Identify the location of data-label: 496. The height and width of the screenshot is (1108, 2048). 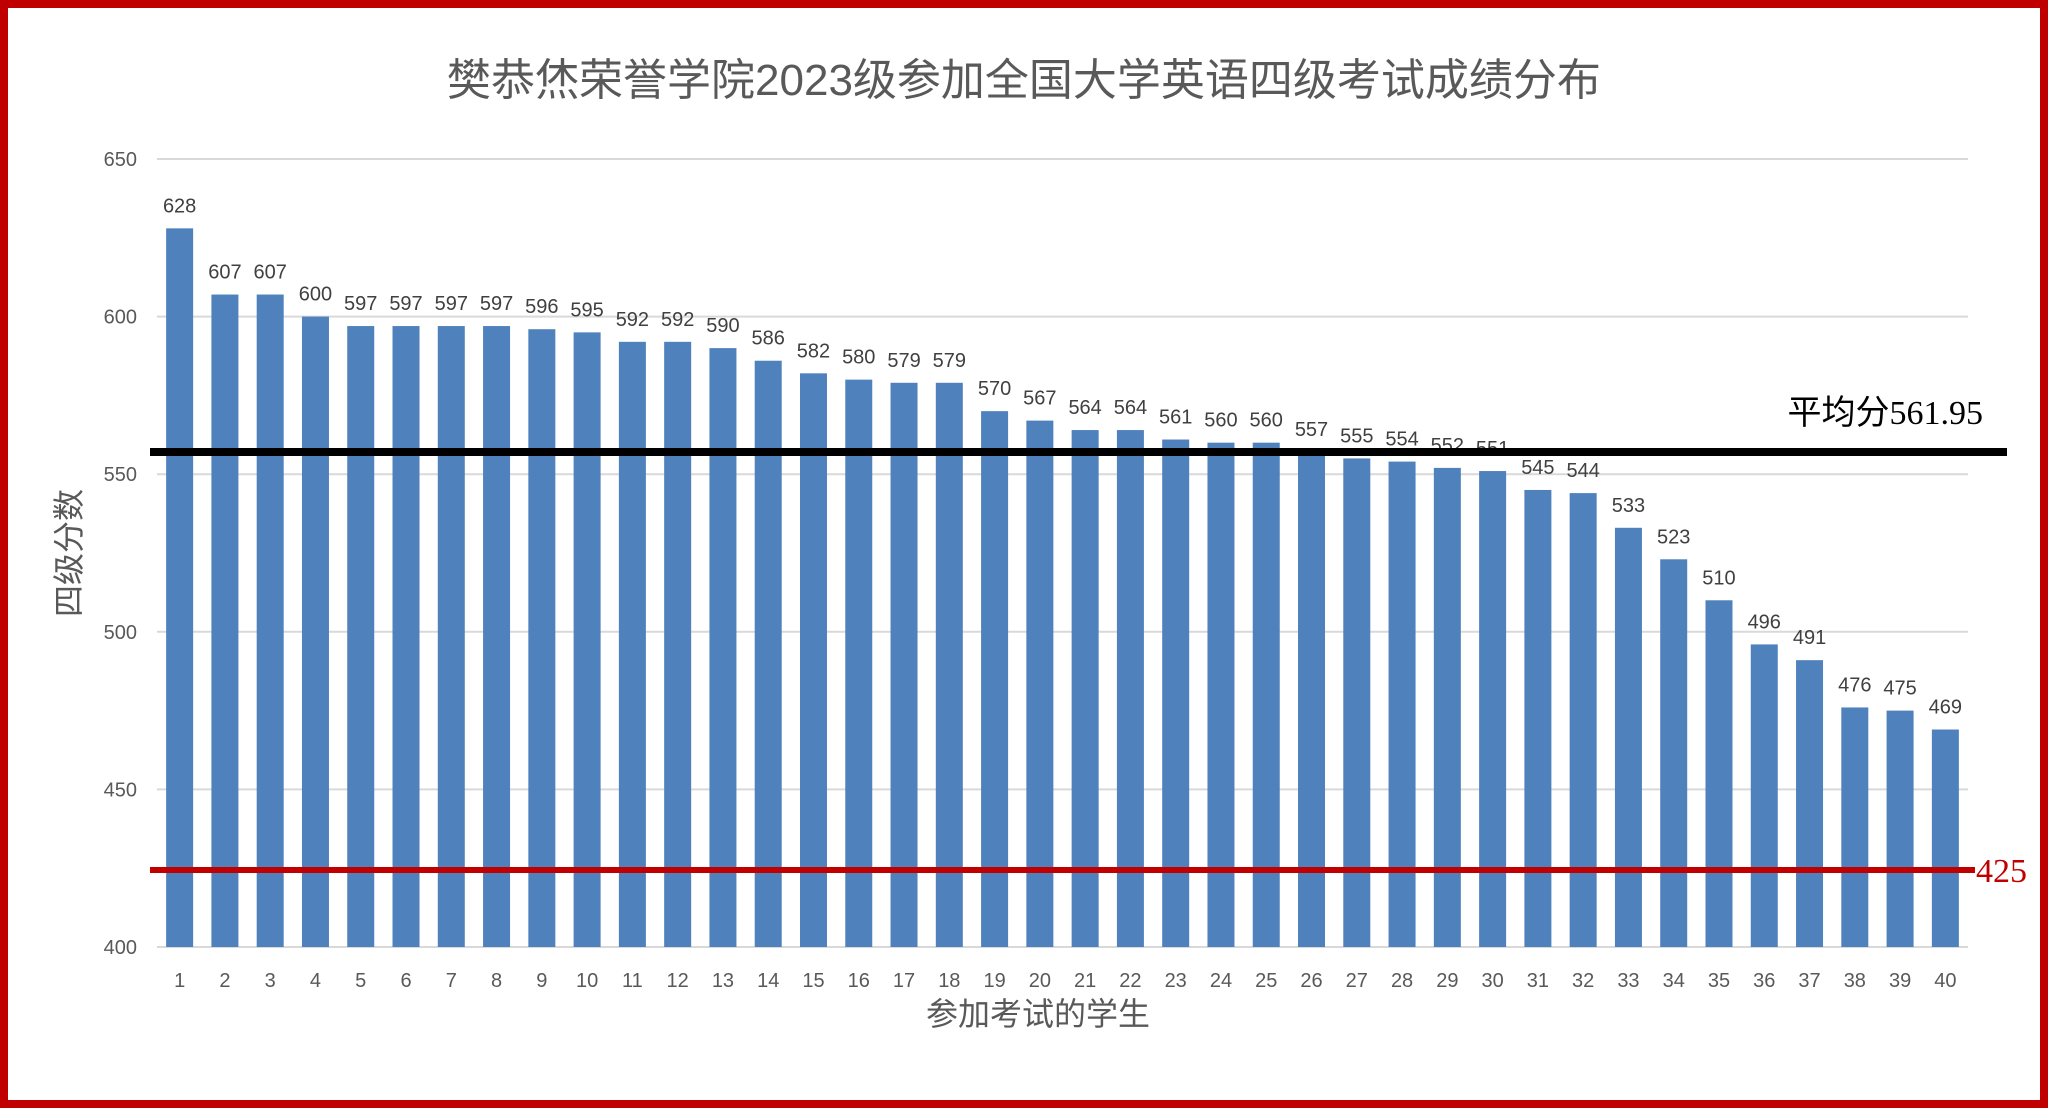
(1764, 622).